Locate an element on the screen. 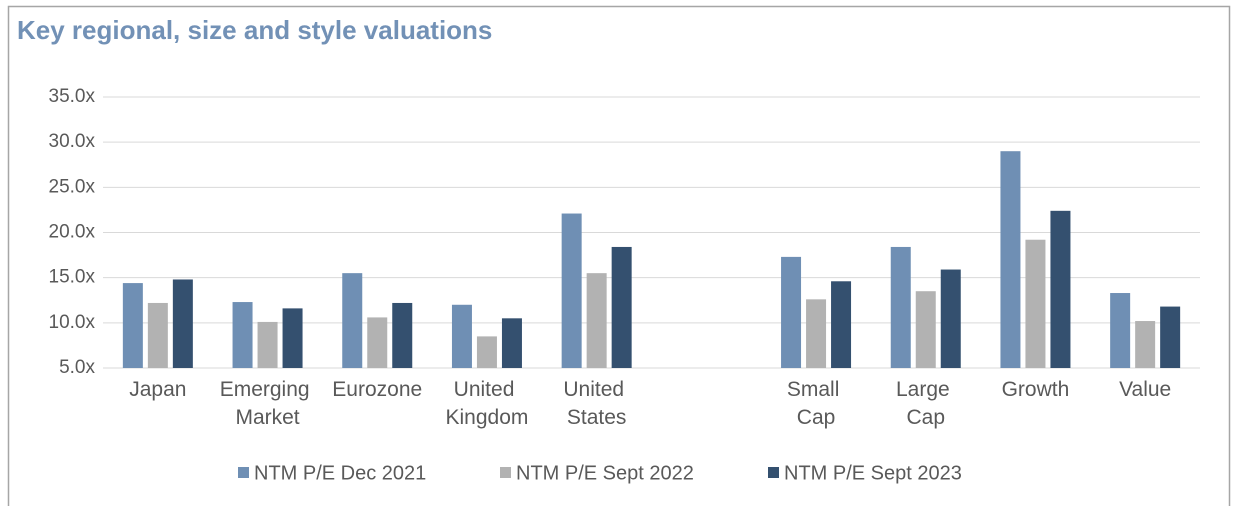 The width and height of the screenshot is (1237, 506). y-tick-label: 15.0x is located at coordinates (72, 277).